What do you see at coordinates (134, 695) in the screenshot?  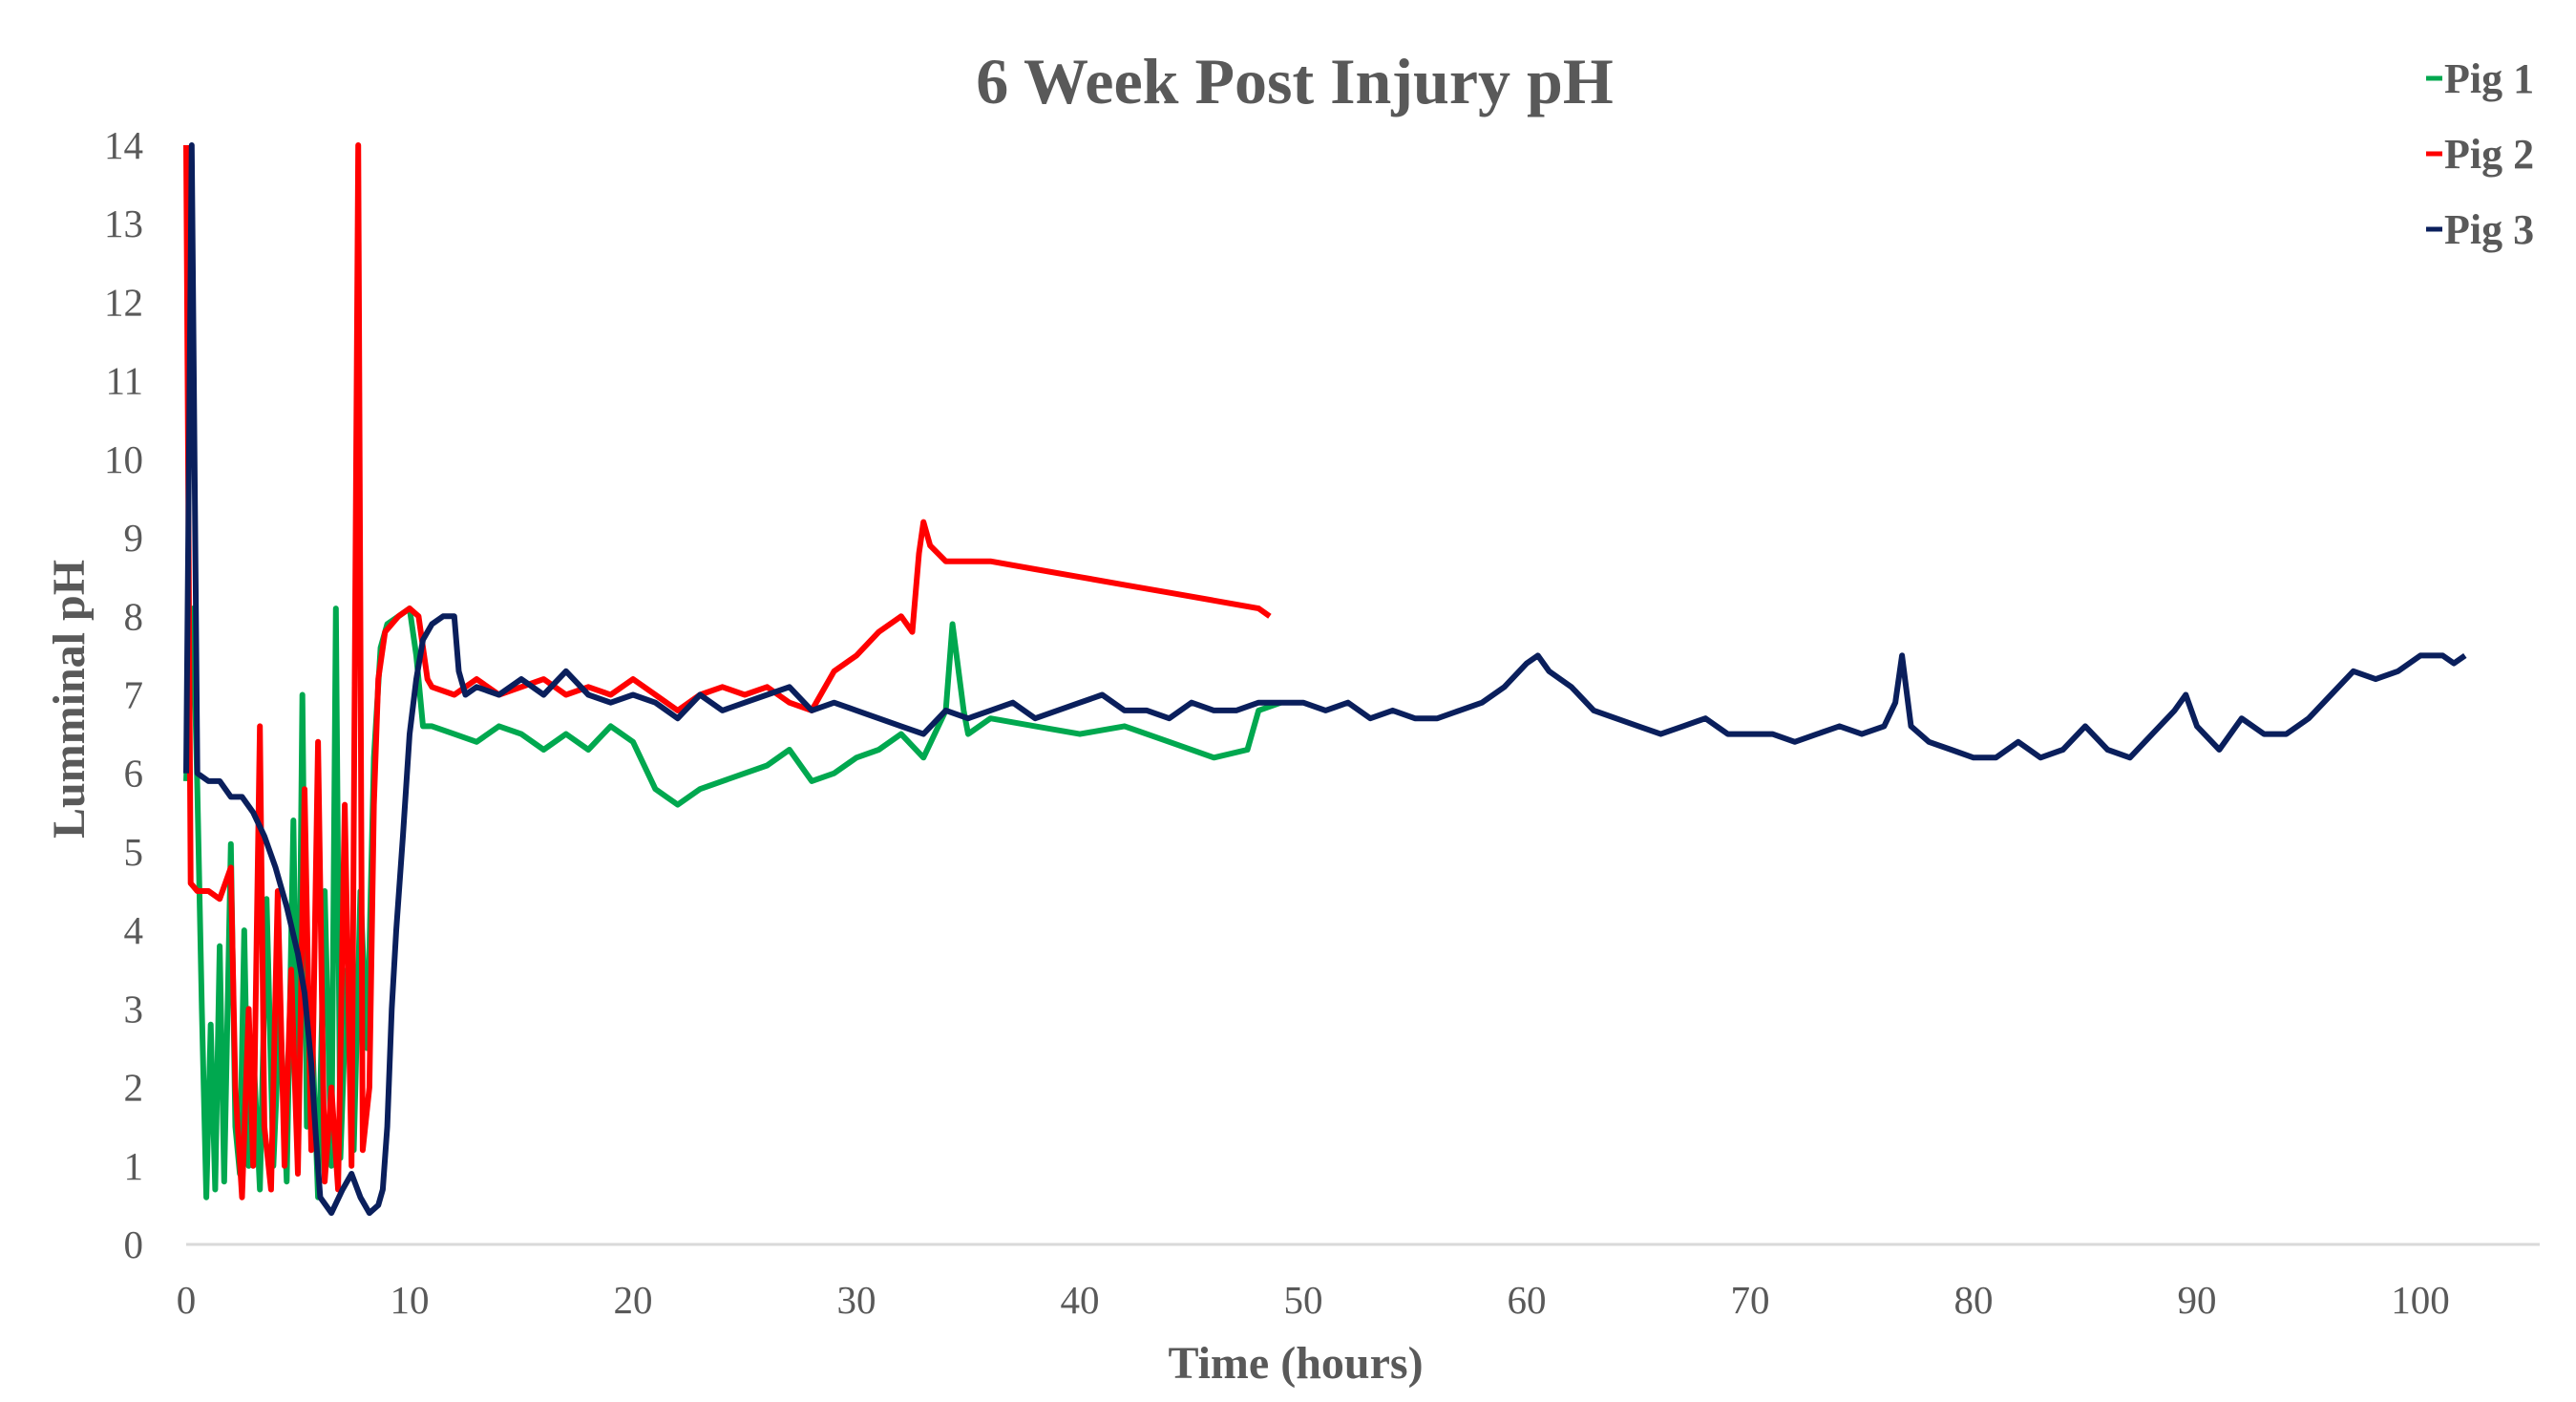 I see `y-tick-label: 7` at bounding box center [134, 695].